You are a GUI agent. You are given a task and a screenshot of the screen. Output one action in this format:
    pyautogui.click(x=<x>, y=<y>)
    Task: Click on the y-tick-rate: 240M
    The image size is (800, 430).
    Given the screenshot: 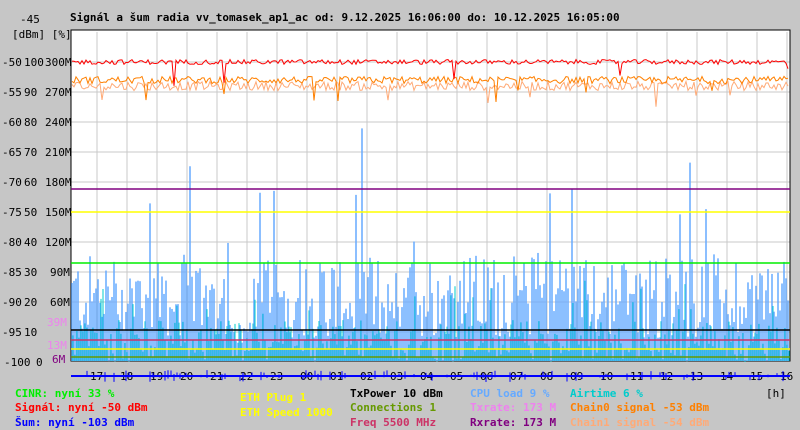 What is the action you would take?
    pyautogui.click(x=58, y=122)
    